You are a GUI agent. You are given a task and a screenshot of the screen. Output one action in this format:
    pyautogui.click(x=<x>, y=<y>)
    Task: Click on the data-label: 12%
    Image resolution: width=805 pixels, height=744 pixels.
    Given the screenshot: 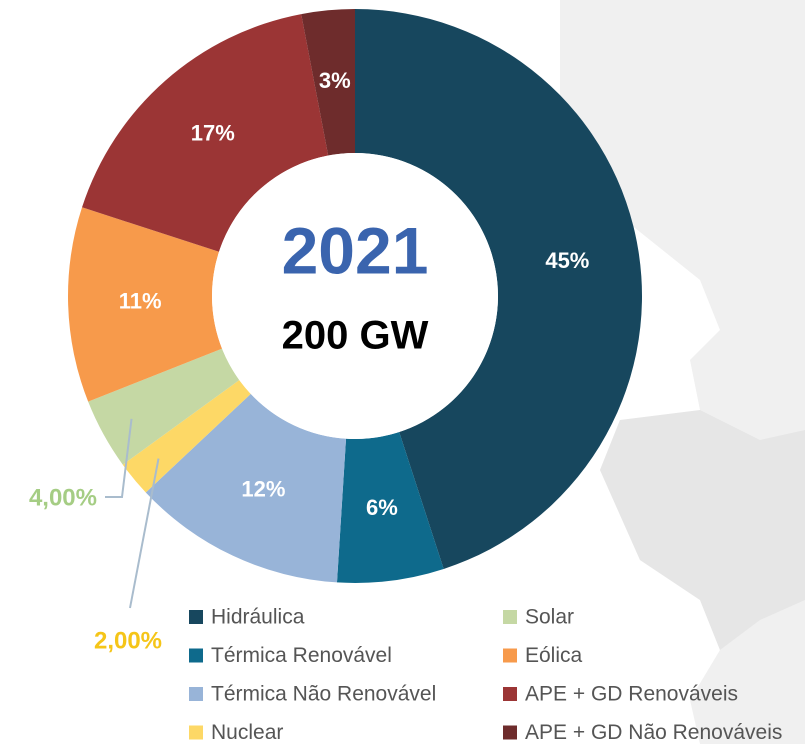 What is the action you would take?
    pyautogui.click(x=263, y=488)
    